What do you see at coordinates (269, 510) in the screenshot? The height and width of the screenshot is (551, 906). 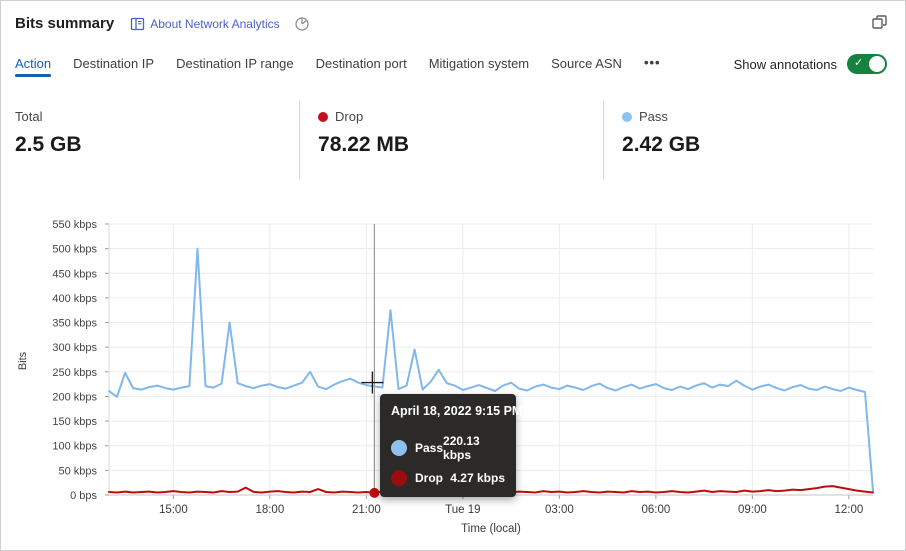 I see `x-tick-label: 18:00` at bounding box center [269, 510].